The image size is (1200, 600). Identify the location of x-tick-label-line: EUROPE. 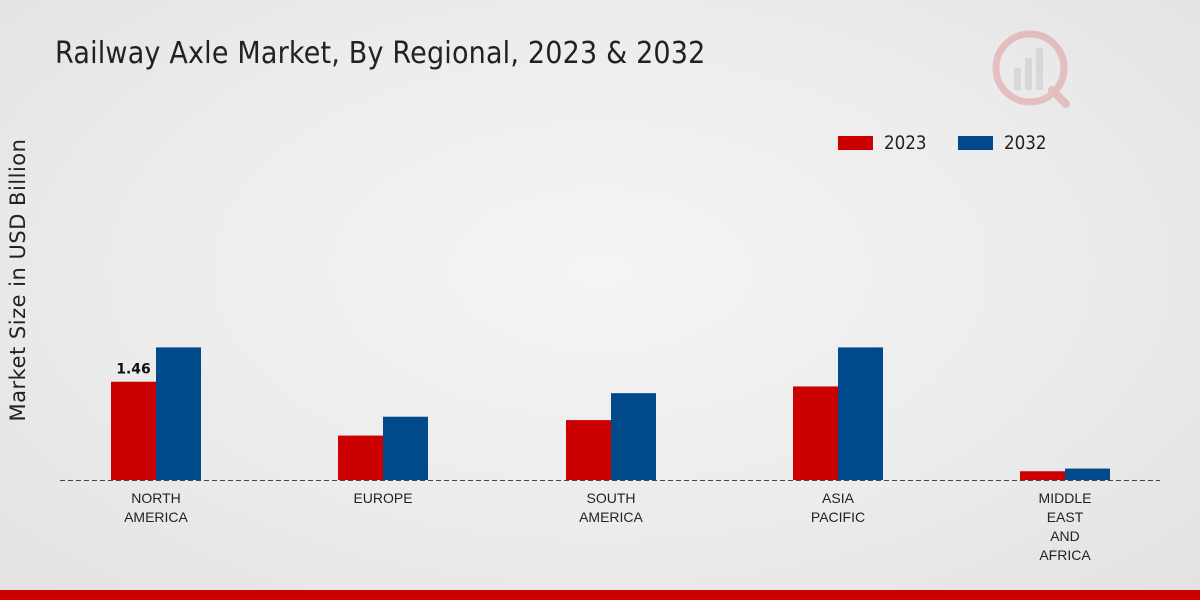
(383, 498).